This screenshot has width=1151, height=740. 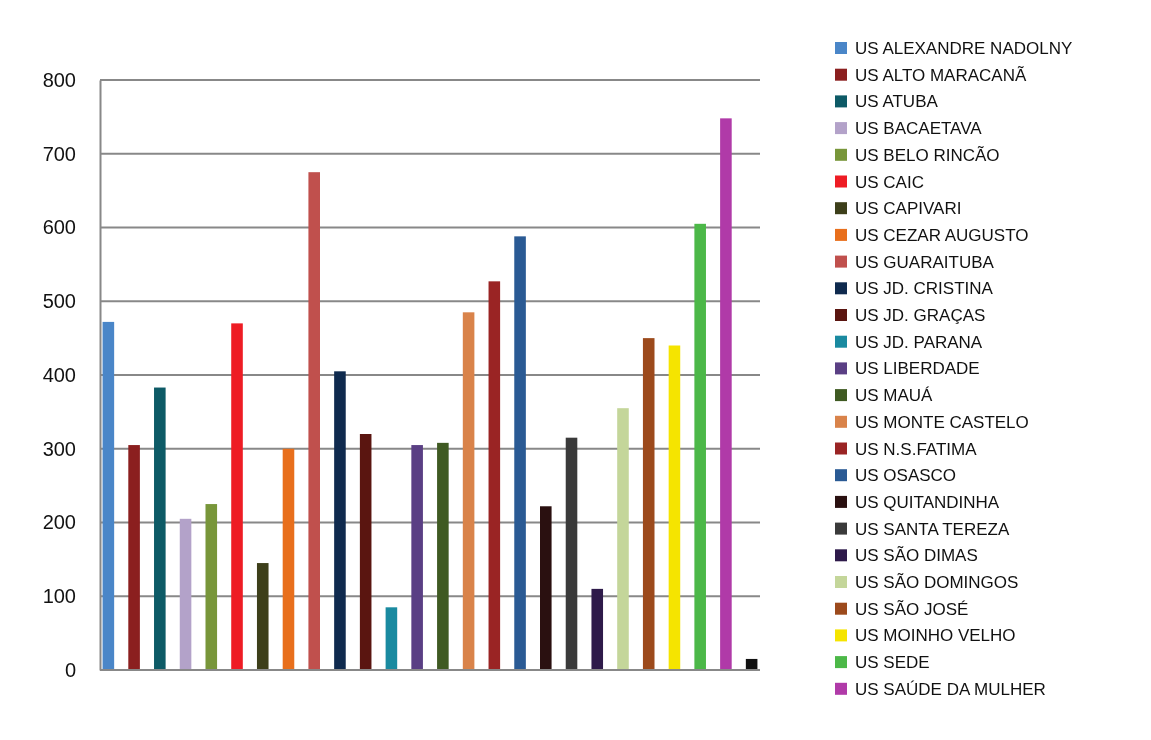 What do you see at coordinates (59, 79) in the screenshot?
I see `y-tick-label: 800` at bounding box center [59, 79].